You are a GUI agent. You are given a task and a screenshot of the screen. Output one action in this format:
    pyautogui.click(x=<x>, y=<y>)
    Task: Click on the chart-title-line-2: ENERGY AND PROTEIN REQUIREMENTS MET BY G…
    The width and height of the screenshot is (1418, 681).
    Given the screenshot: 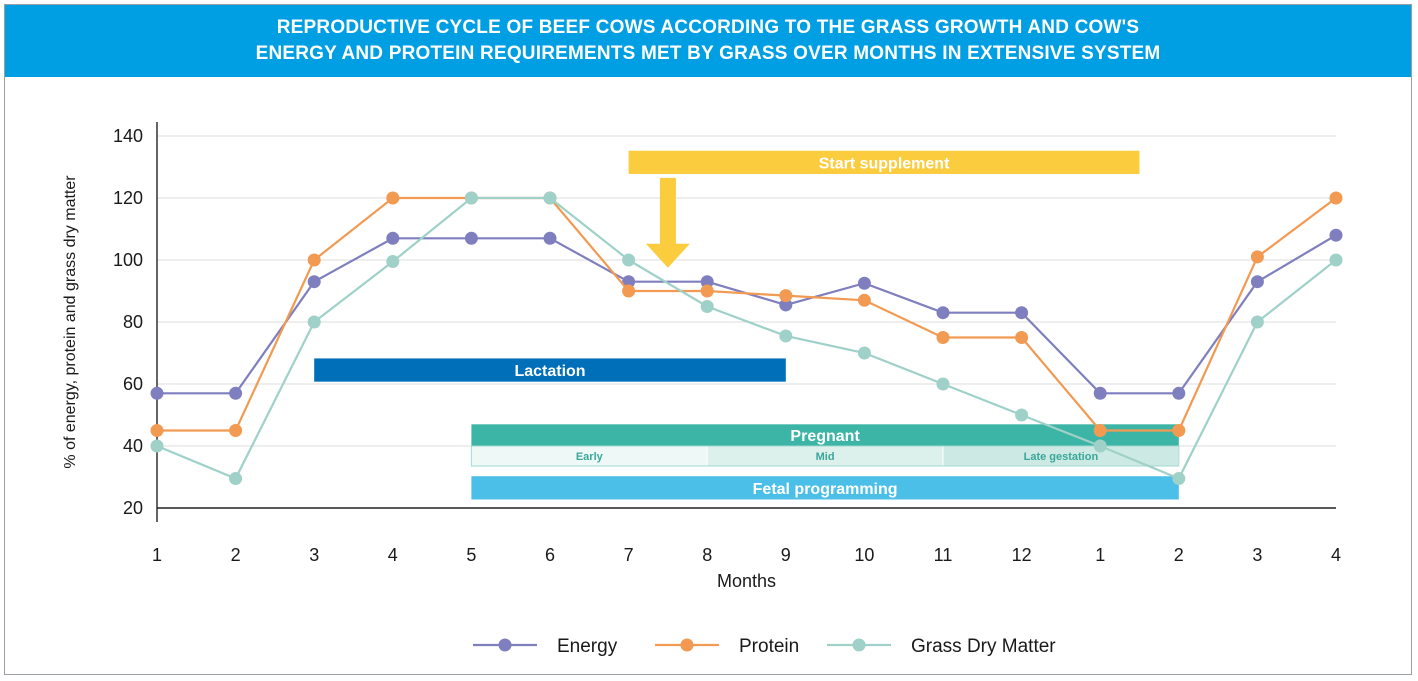 What is the action you would take?
    pyautogui.click(x=708, y=53)
    